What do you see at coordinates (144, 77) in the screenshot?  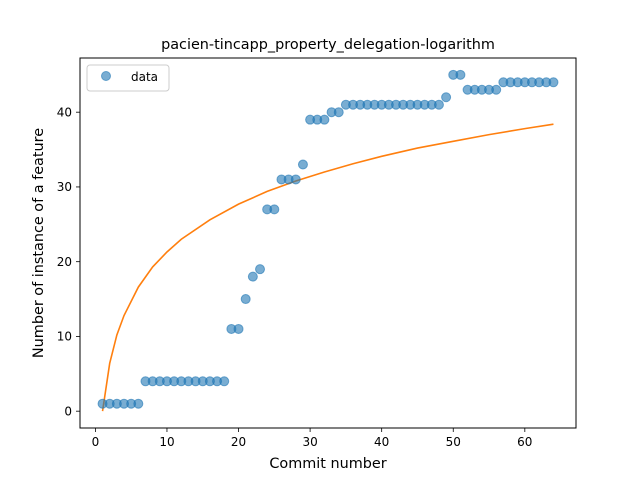 I see `legend-label-data: data` at bounding box center [144, 77].